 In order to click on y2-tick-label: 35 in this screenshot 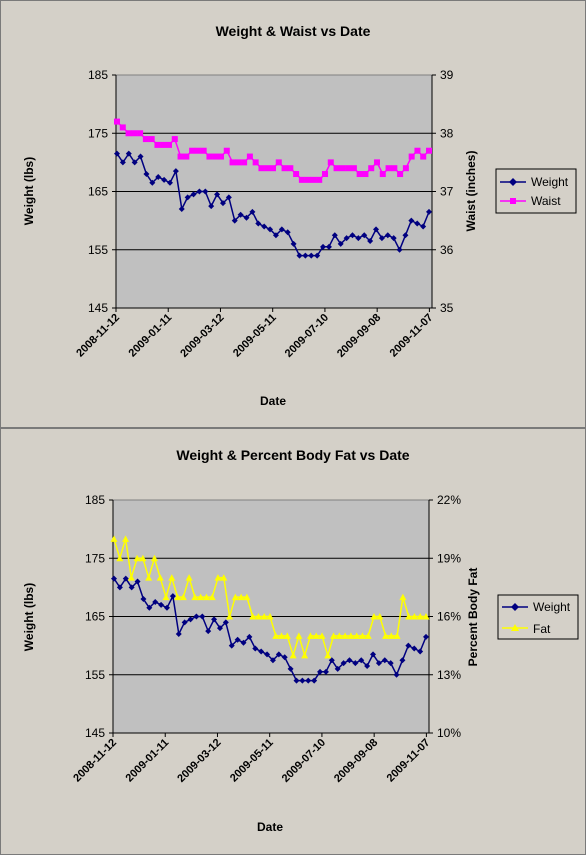, I will do `click(447, 308)`.